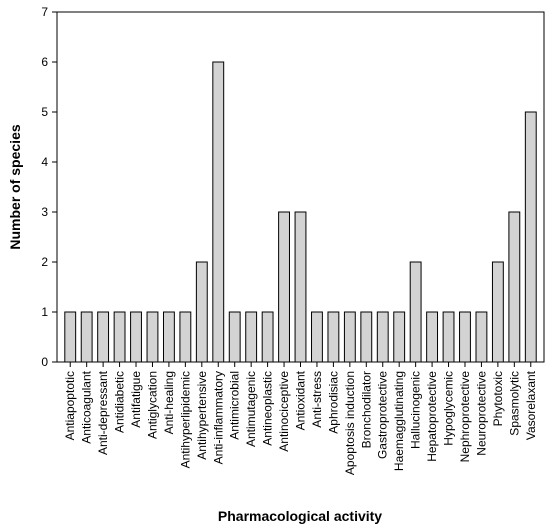 This screenshot has height=529, width=550. What do you see at coordinates (514, 403) in the screenshot?
I see `x-tick-label: Spasmolytic` at bounding box center [514, 403].